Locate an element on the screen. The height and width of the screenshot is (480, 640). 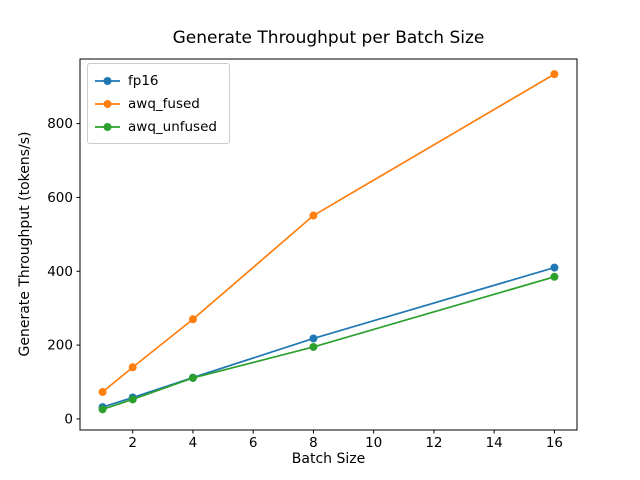
x-tick-label: 14 is located at coordinates (494, 443).